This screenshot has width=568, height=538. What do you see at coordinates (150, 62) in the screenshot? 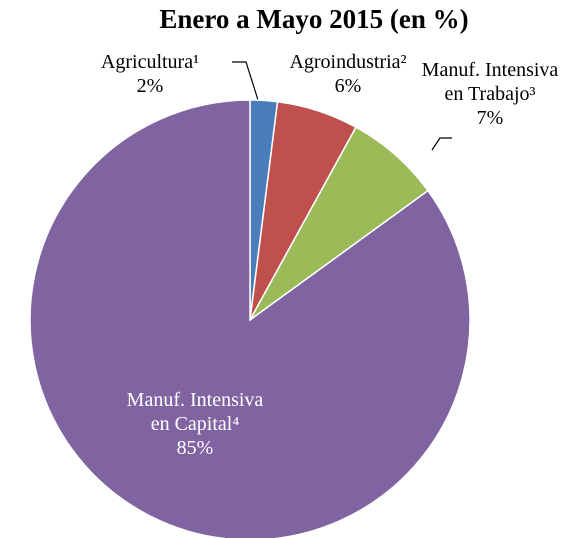
I see `category-label: Agricultura¹` at bounding box center [150, 62].